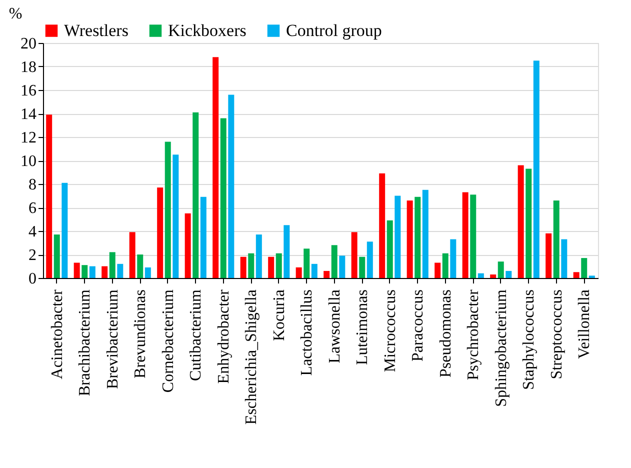 The width and height of the screenshot is (631, 468). What do you see at coordinates (32, 208) in the screenshot?
I see `y-tick-label: 6` at bounding box center [32, 208].